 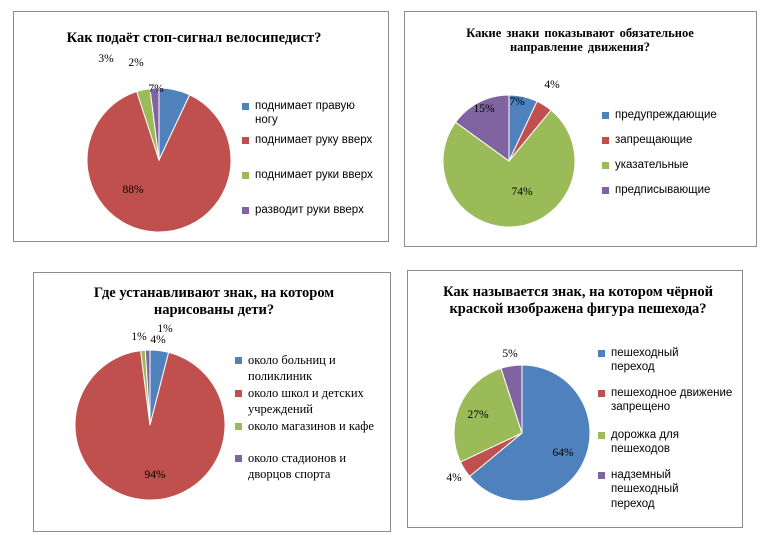 I want to click on legend-item: около стадионов и дворцов спорта, so click(x=306, y=466).